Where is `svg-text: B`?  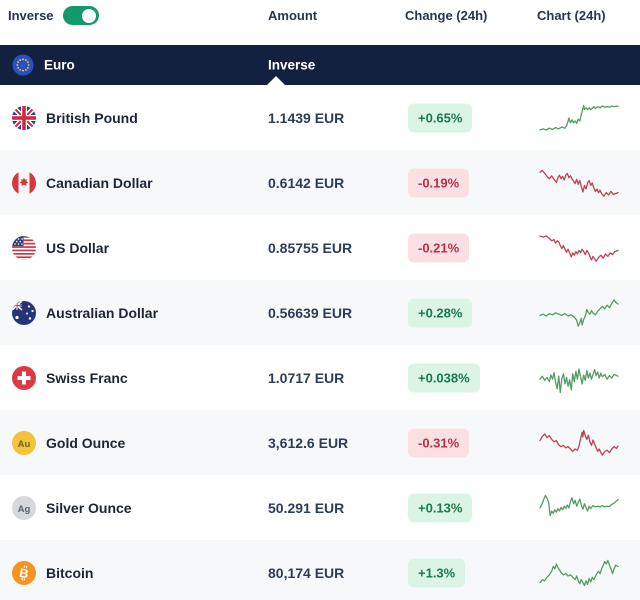 svg-text: B is located at coordinates (23, 572).